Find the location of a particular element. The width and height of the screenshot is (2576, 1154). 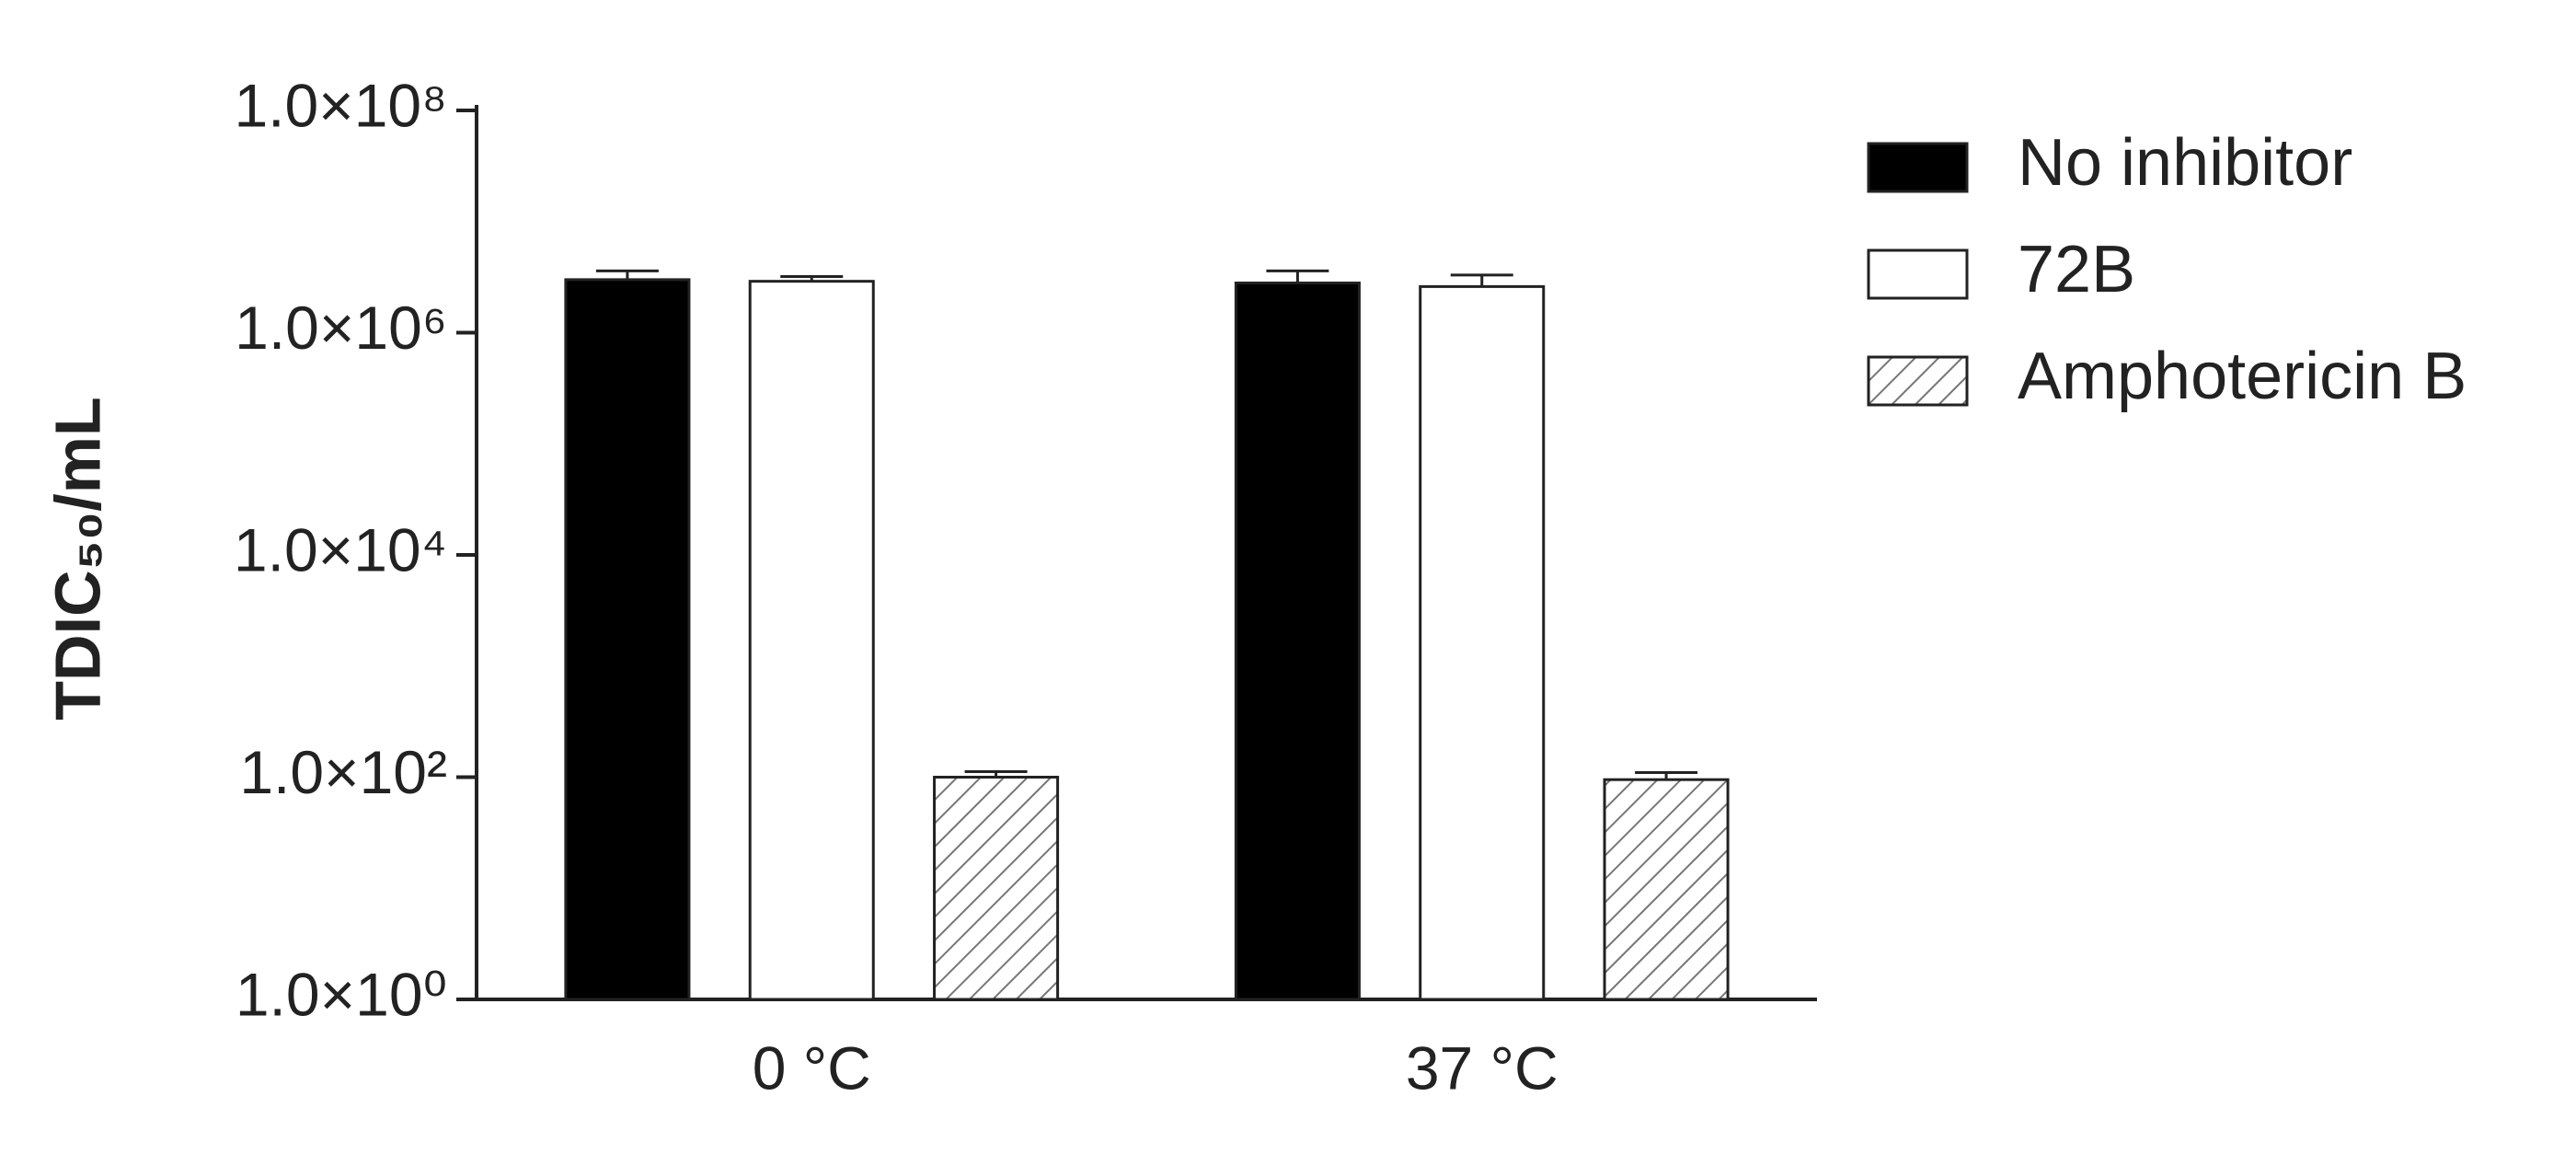

x-tick-label: 0 °C is located at coordinates (812, 1067).